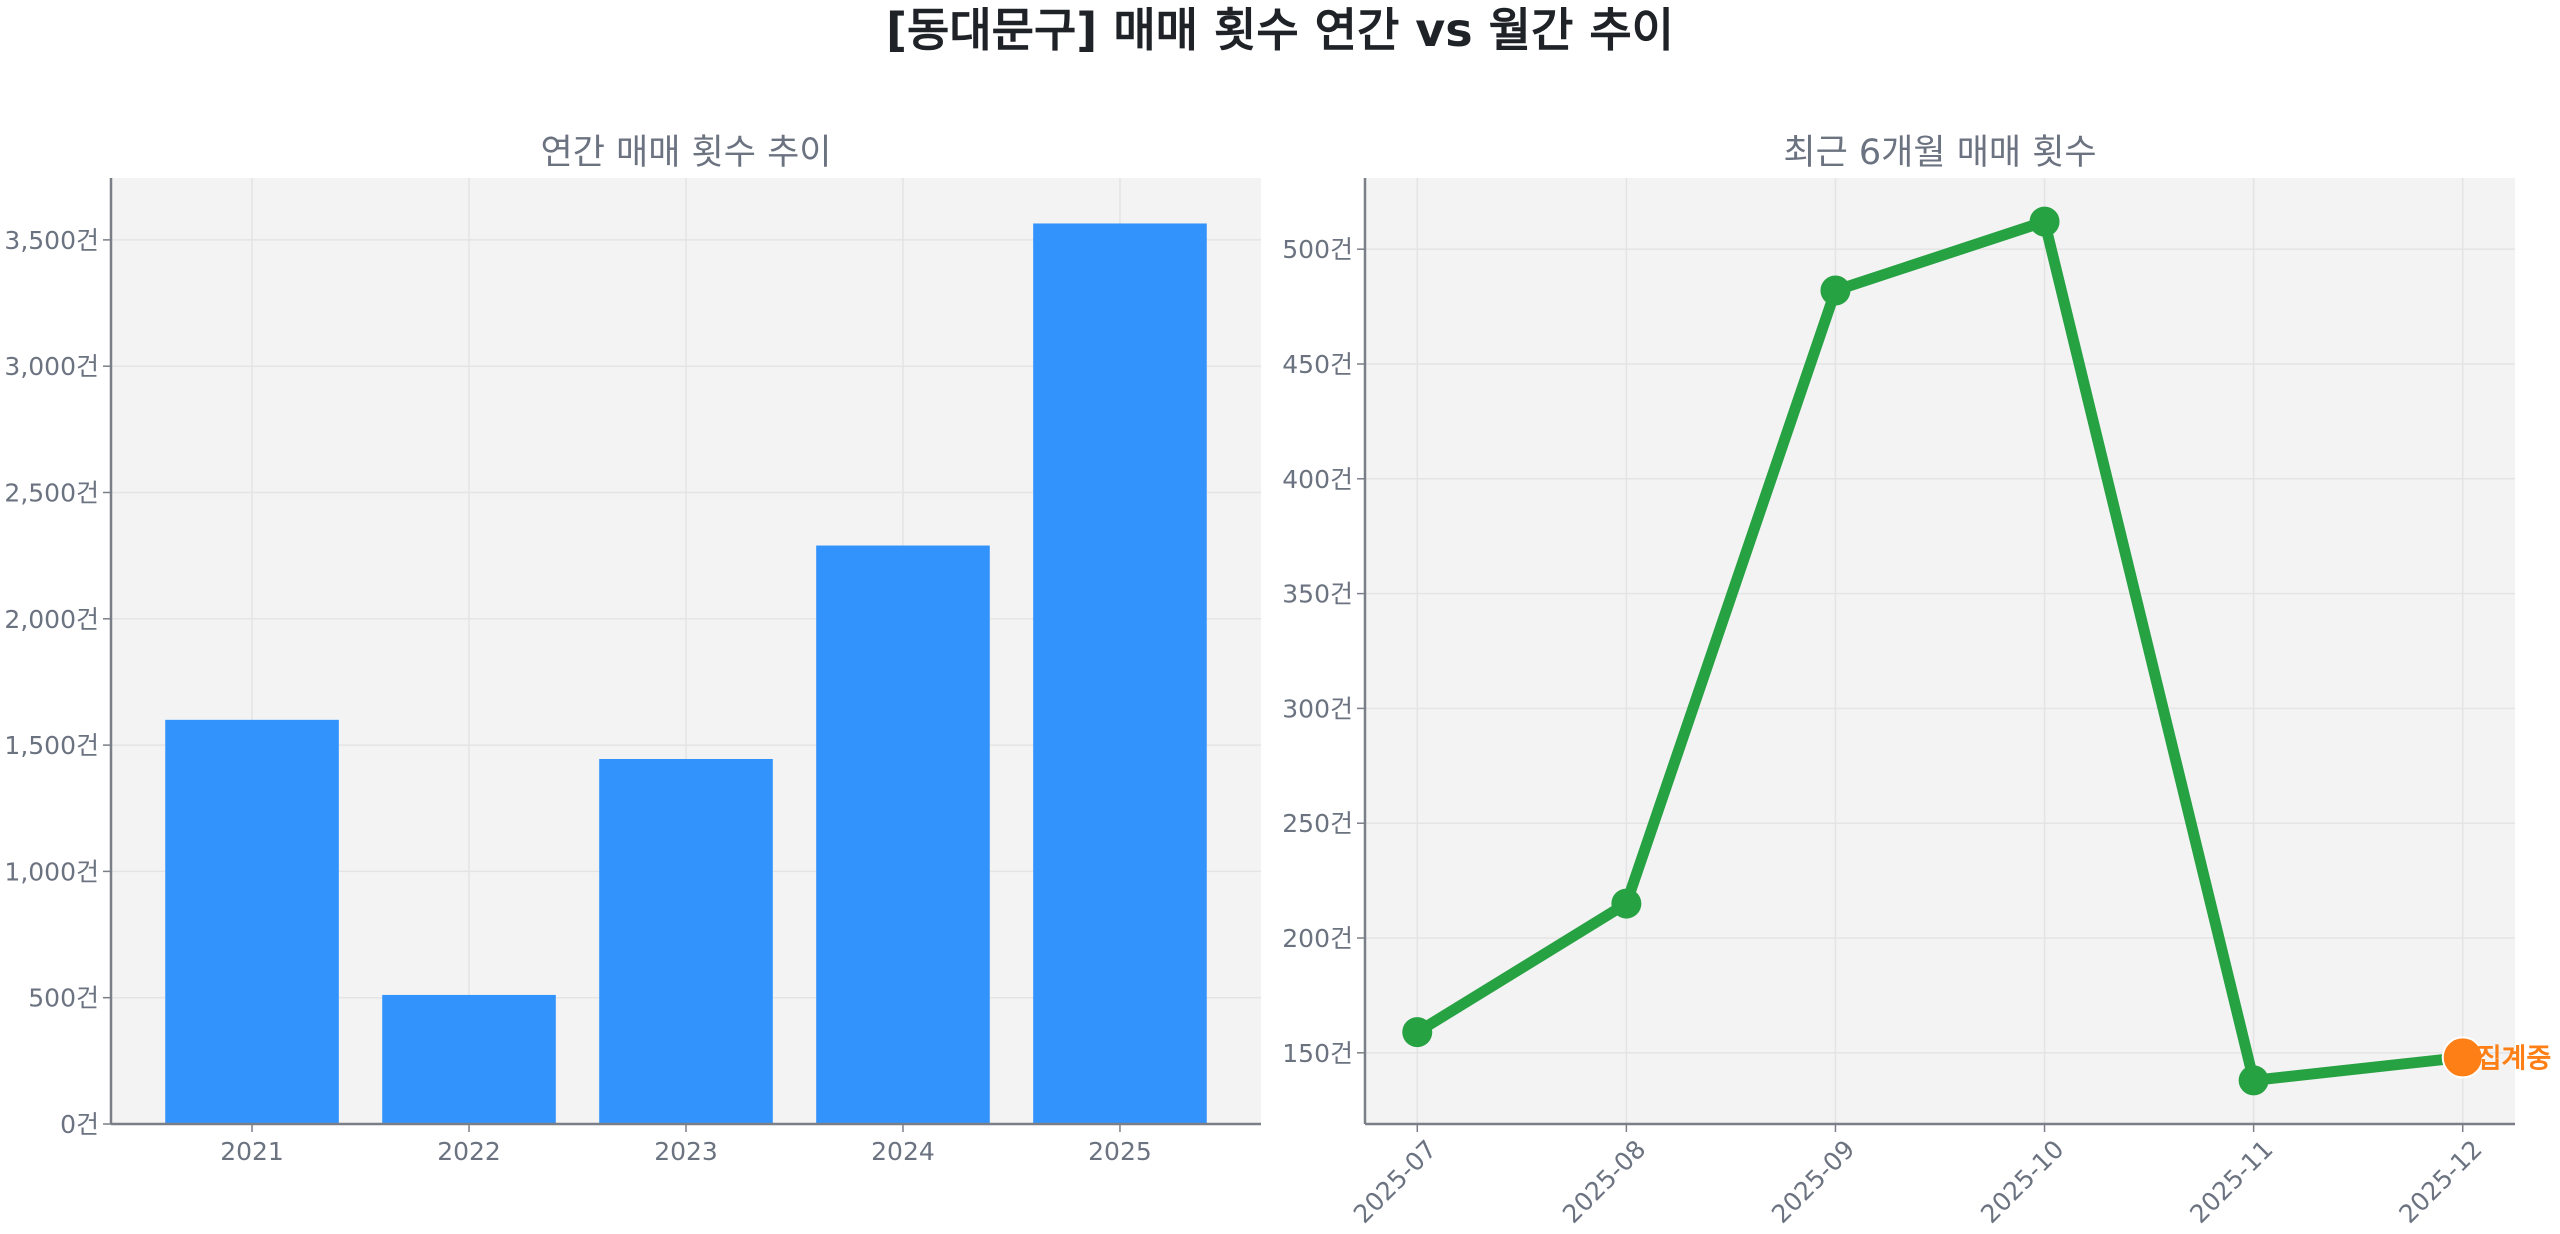 The image size is (2560, 1234). What do you see at coordinates (903, 1151) in the screenshot?
I see `x-tick-label: 2024` at bounding box center [903, 1151].